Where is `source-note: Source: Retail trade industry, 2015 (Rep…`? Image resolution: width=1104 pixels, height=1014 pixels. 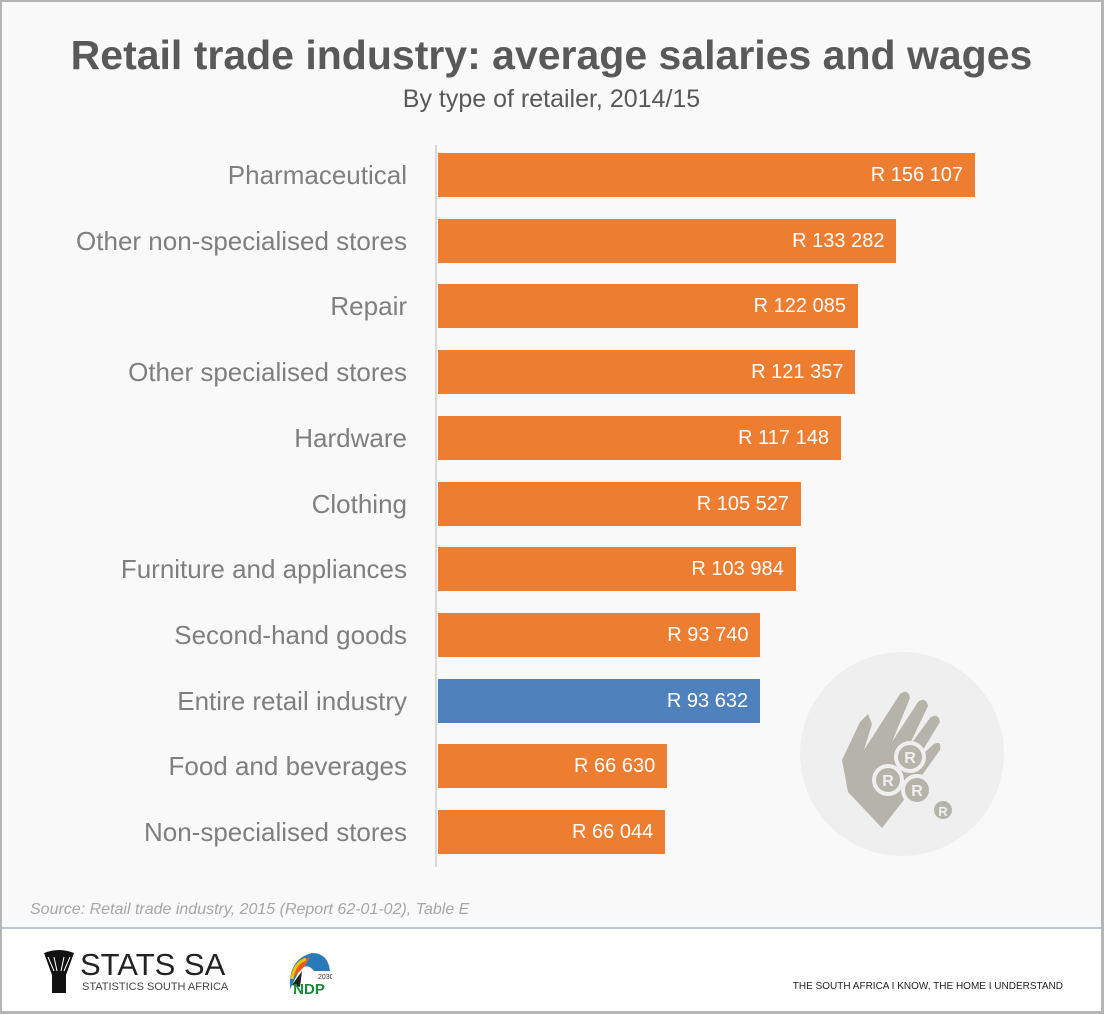 source-note: Source: Retail trade industry, 2015 (Rep… is located at coordinates (250, 909).